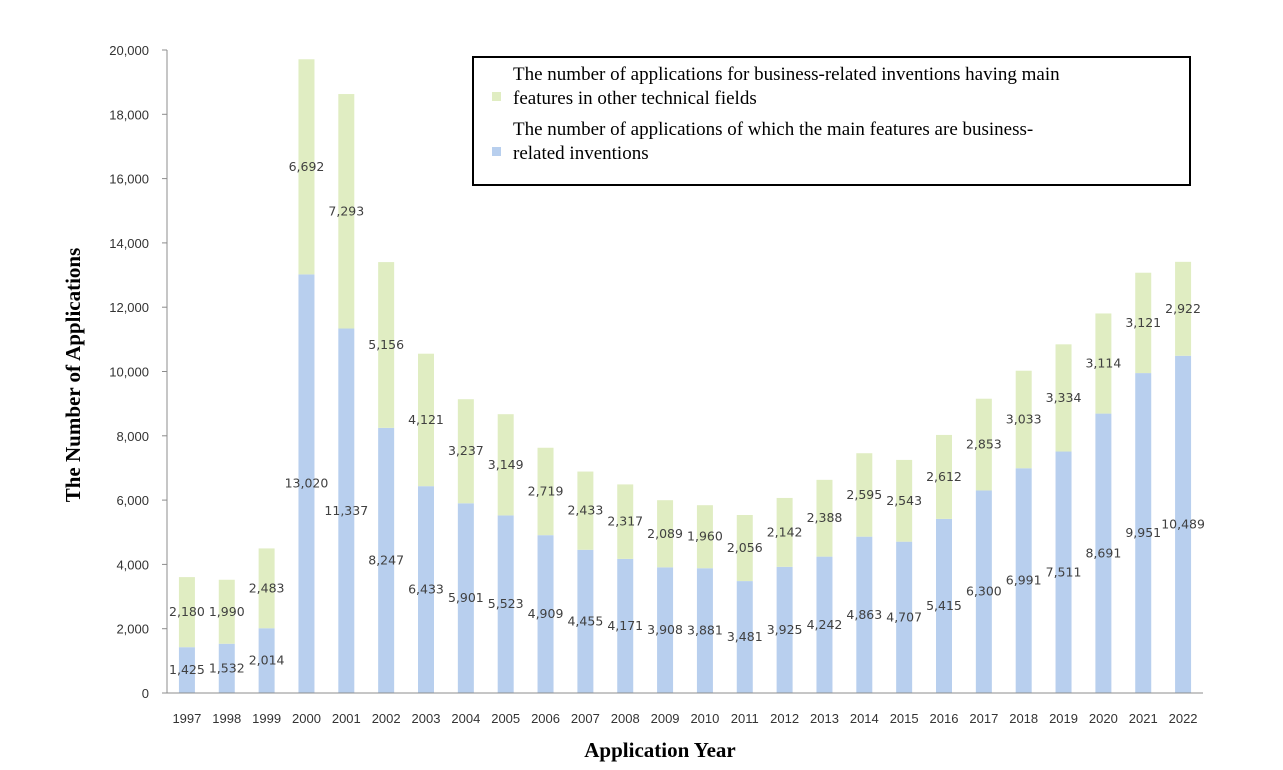 Image resolution: width=1283 pixels, height=770 pixels. Describe the element at coordinates (784, 718) in the screenshot. I see `x-tick-label: 2012` at that location.